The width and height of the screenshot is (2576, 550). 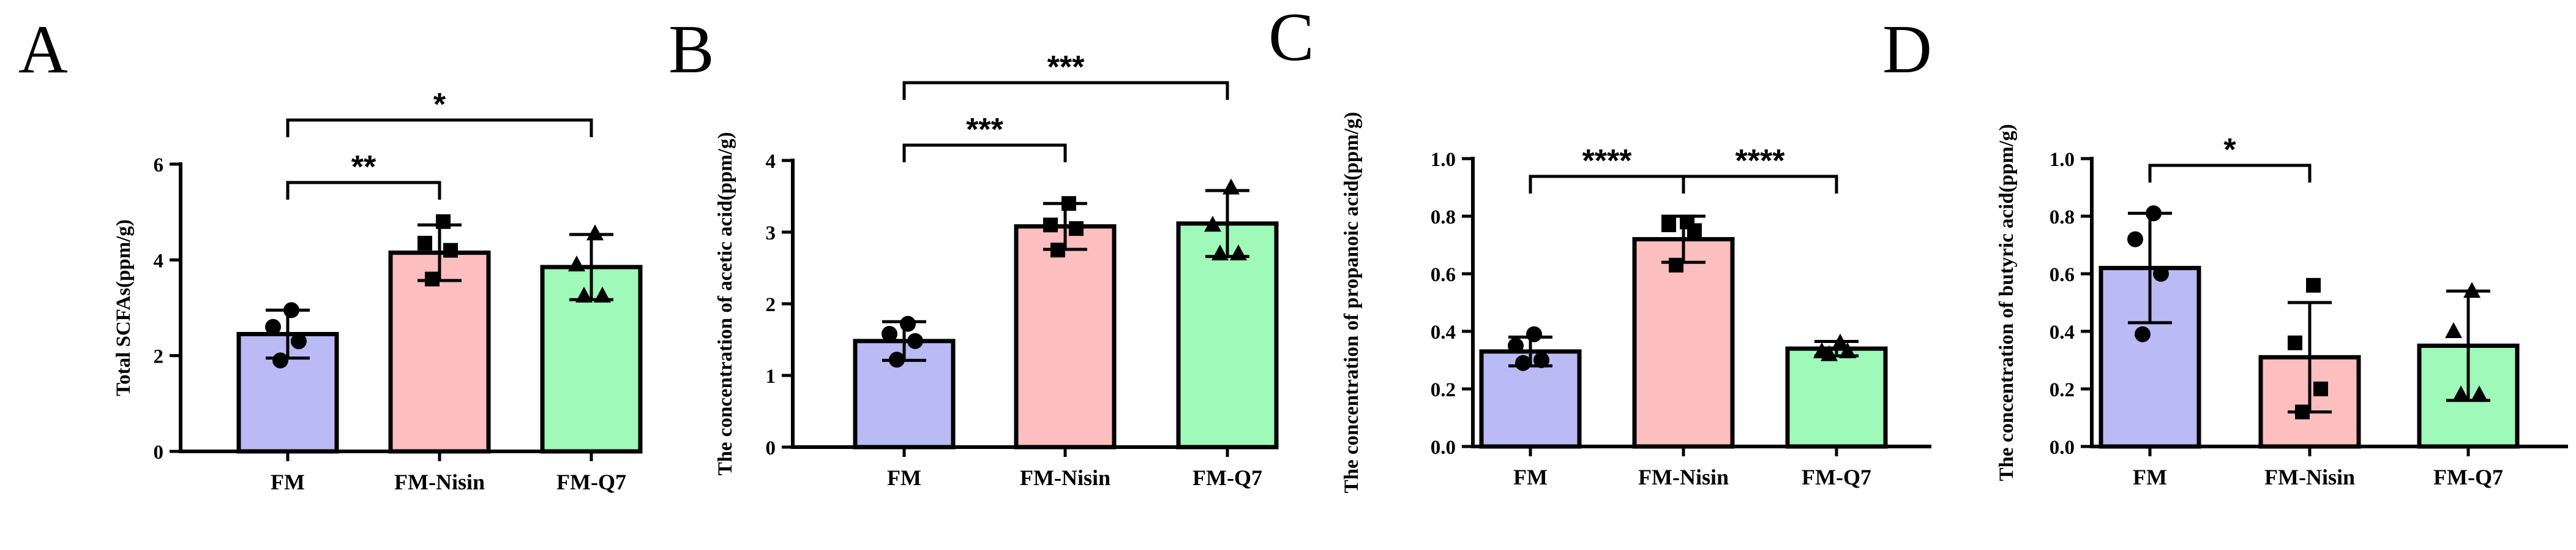 What do you see at coordinates (124, 307) in the screenshot?
I see `y-axis-title: Total SCFAs(ppm/g)` at bounding box center [124, 307].